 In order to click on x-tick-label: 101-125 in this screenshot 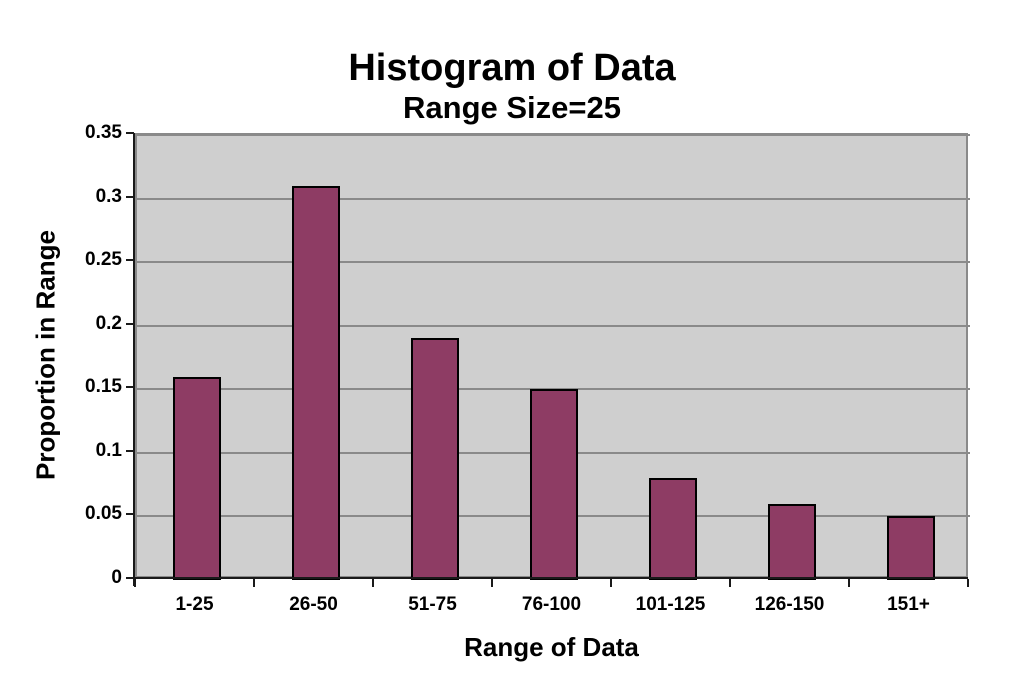, I will do `click(670, 604)`.